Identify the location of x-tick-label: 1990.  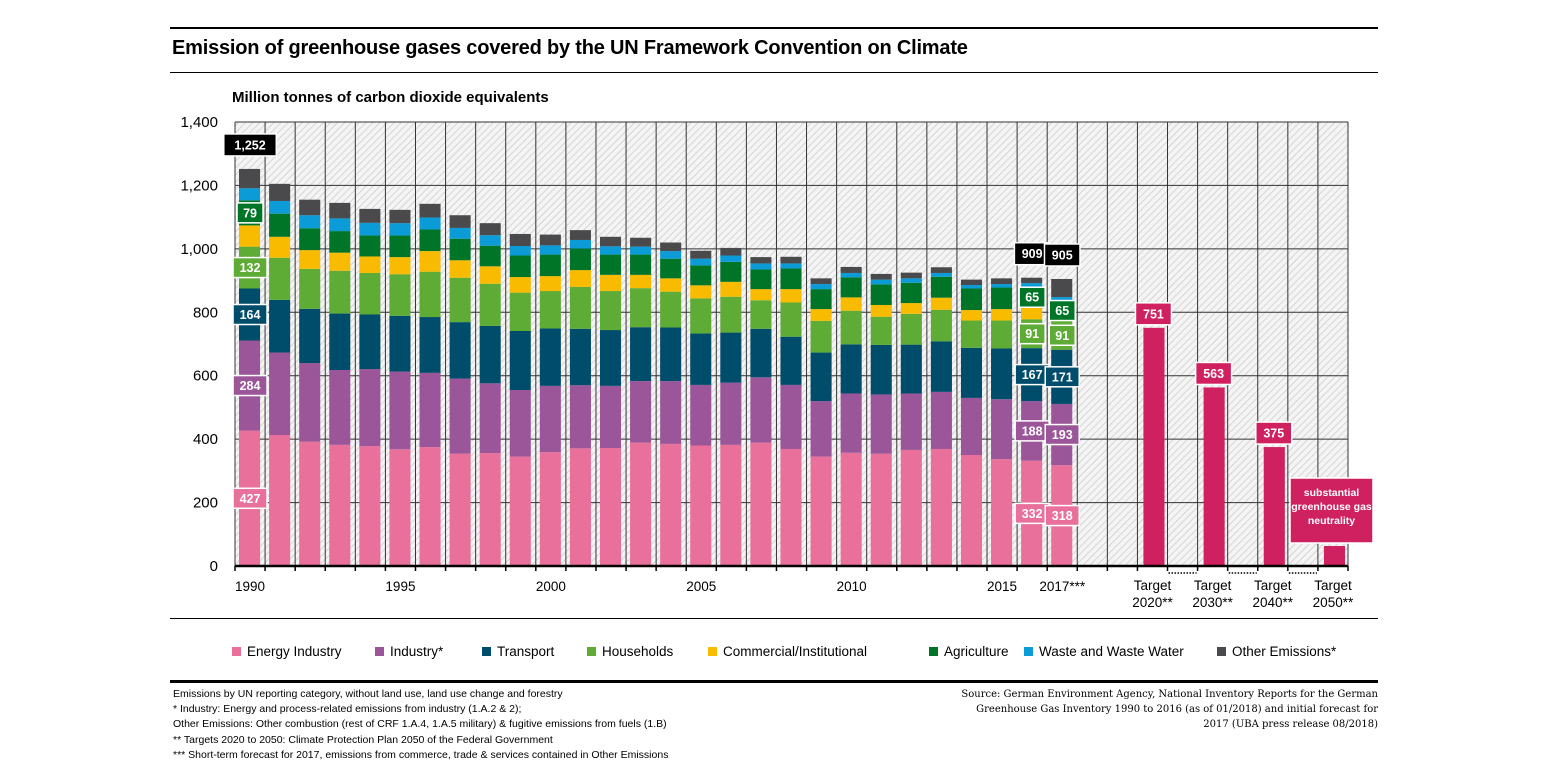
(250, 586).